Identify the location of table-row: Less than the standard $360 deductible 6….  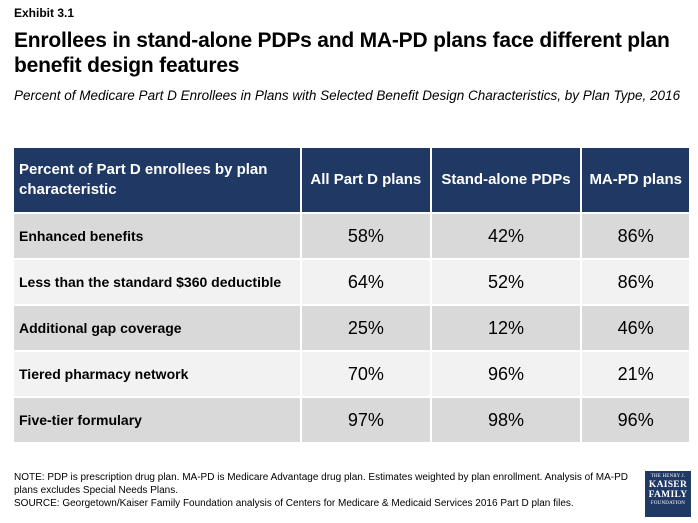
(351, 282).